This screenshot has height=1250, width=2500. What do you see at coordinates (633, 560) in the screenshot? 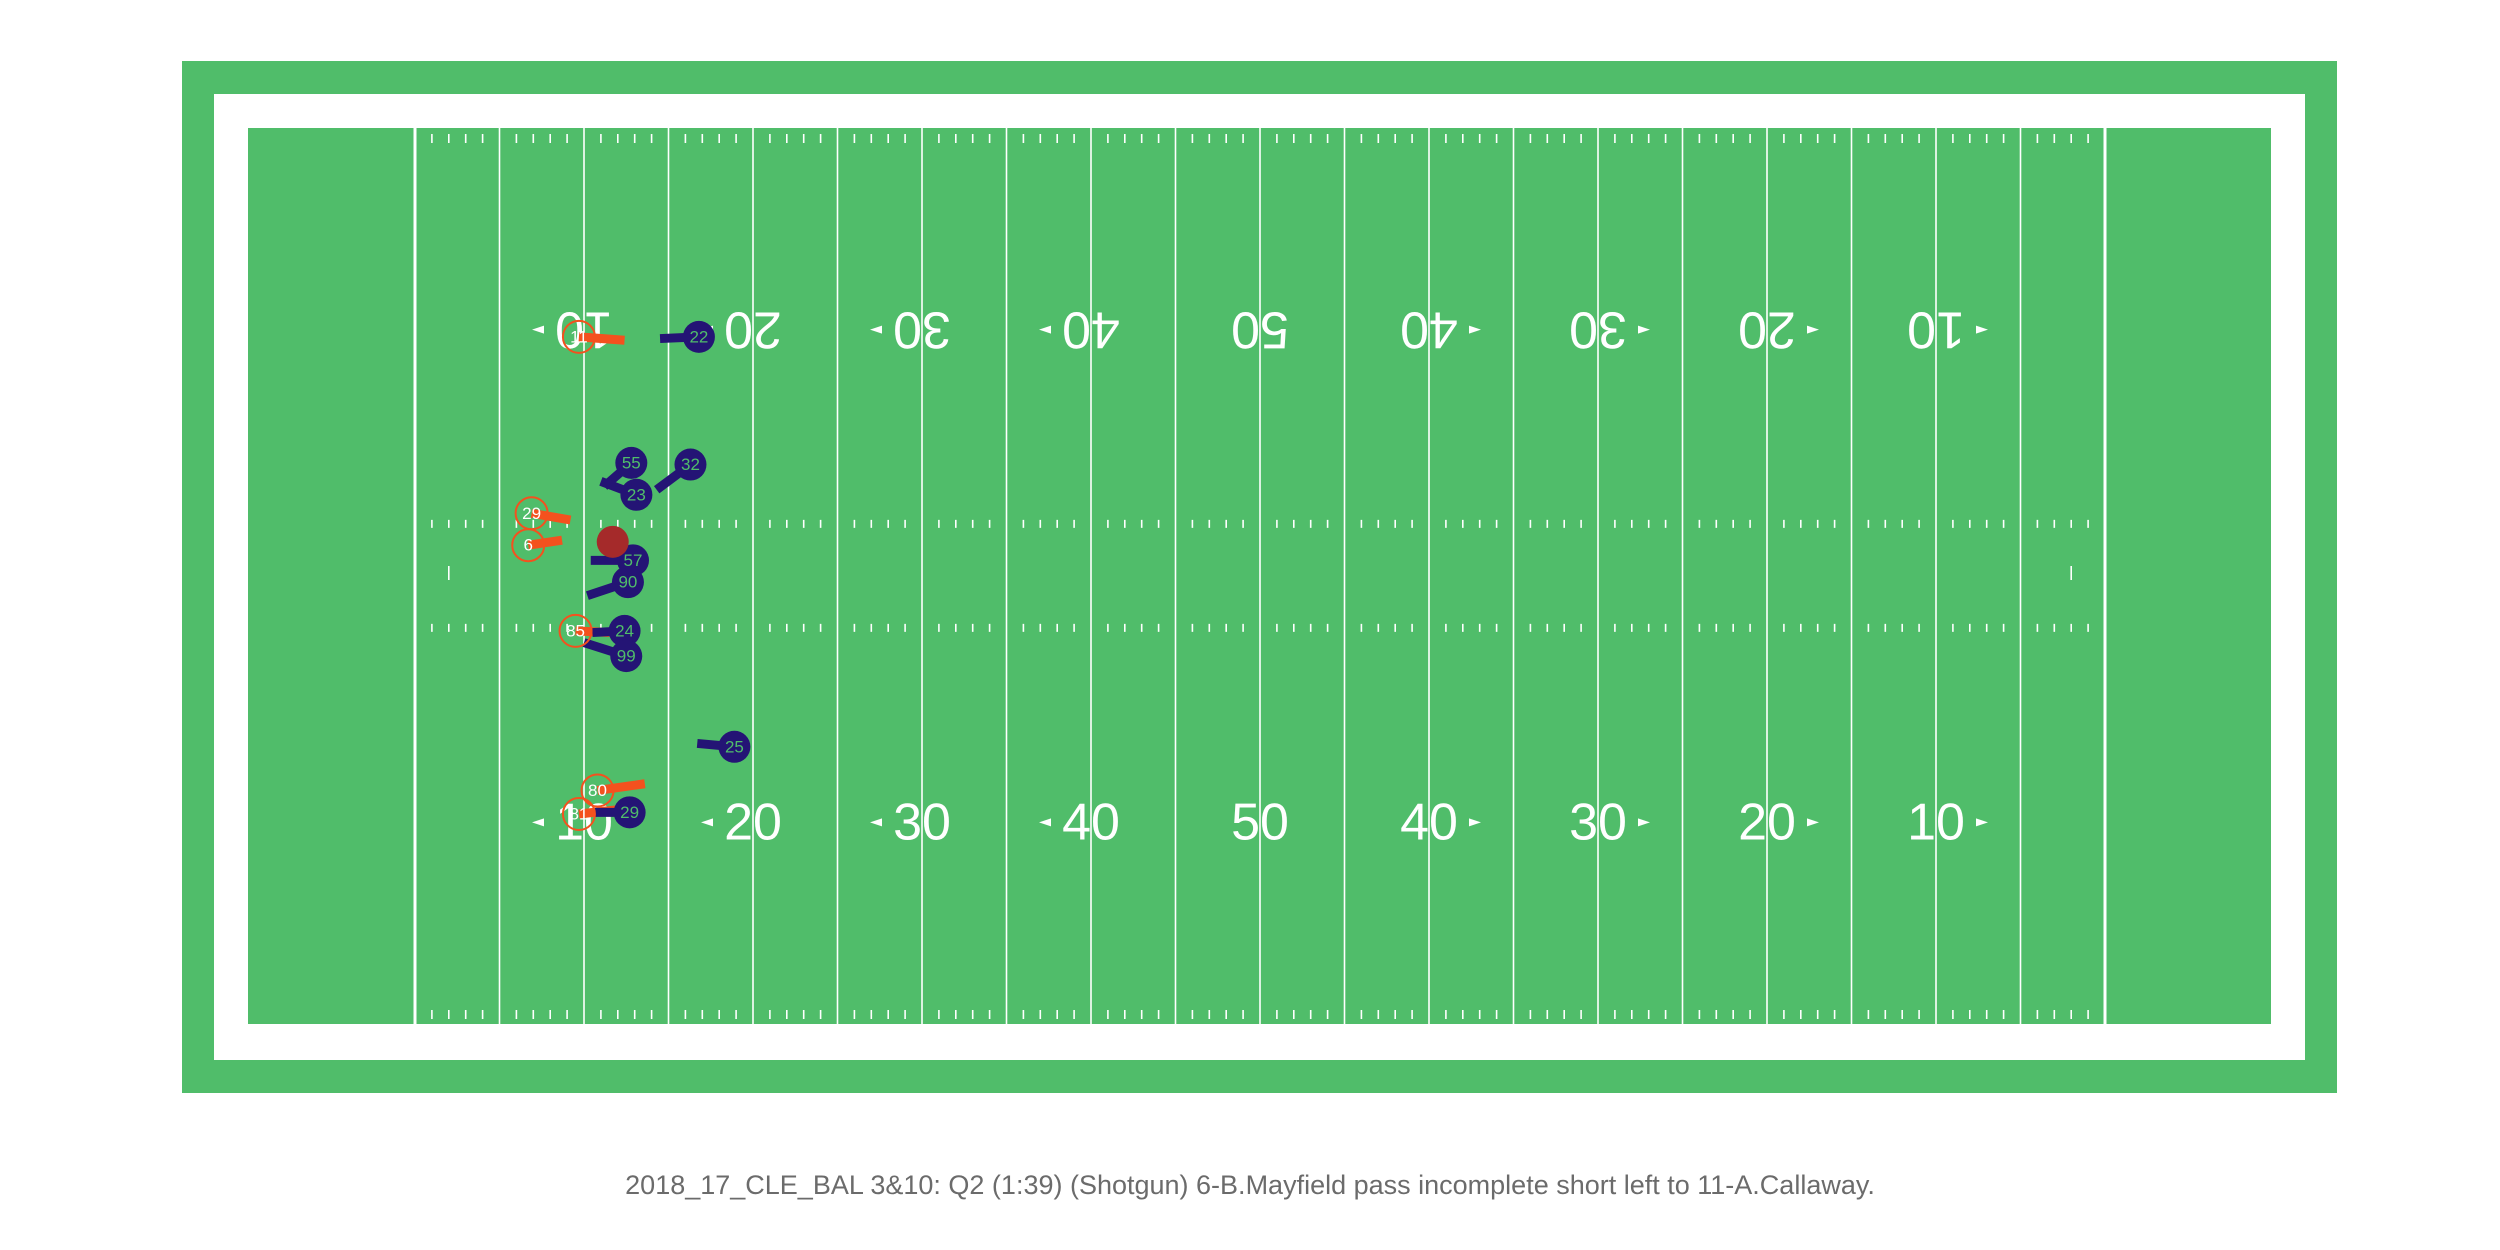
I see `defense-player-number: 57` at bounding box center [633, 560].